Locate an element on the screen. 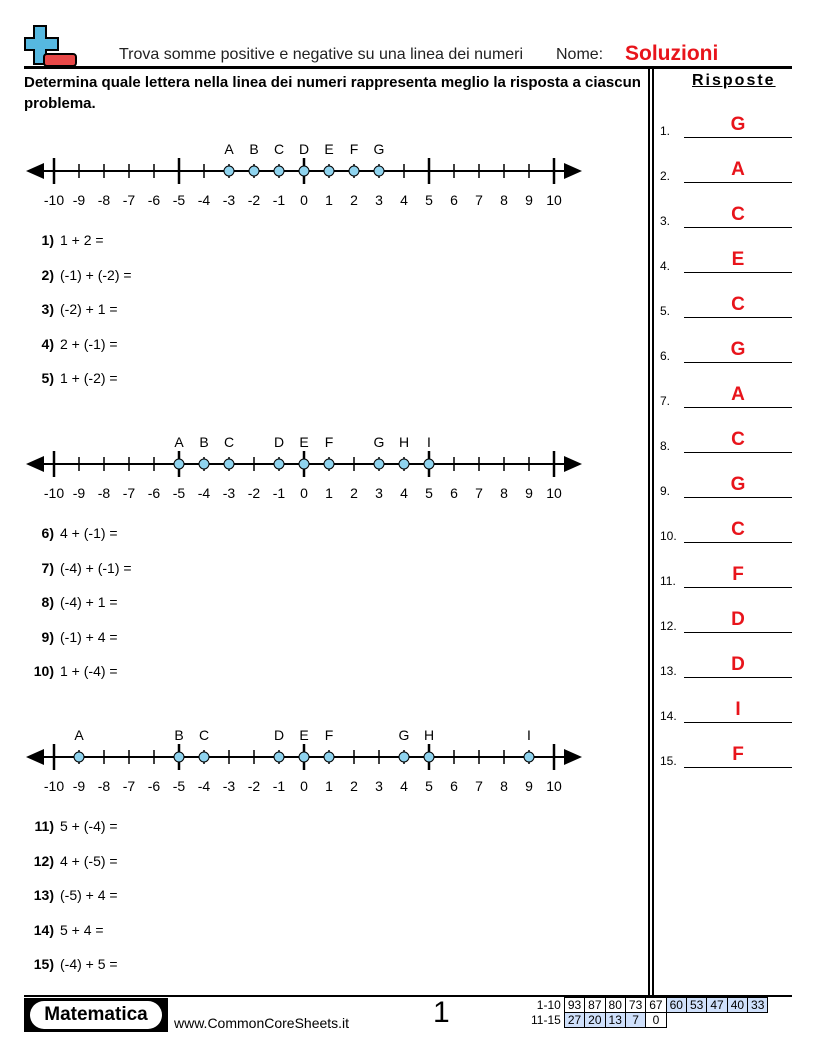 The height and width of the screenshot is (1056, 816). score-cell: 47 is located at coordinates (717, 1005).